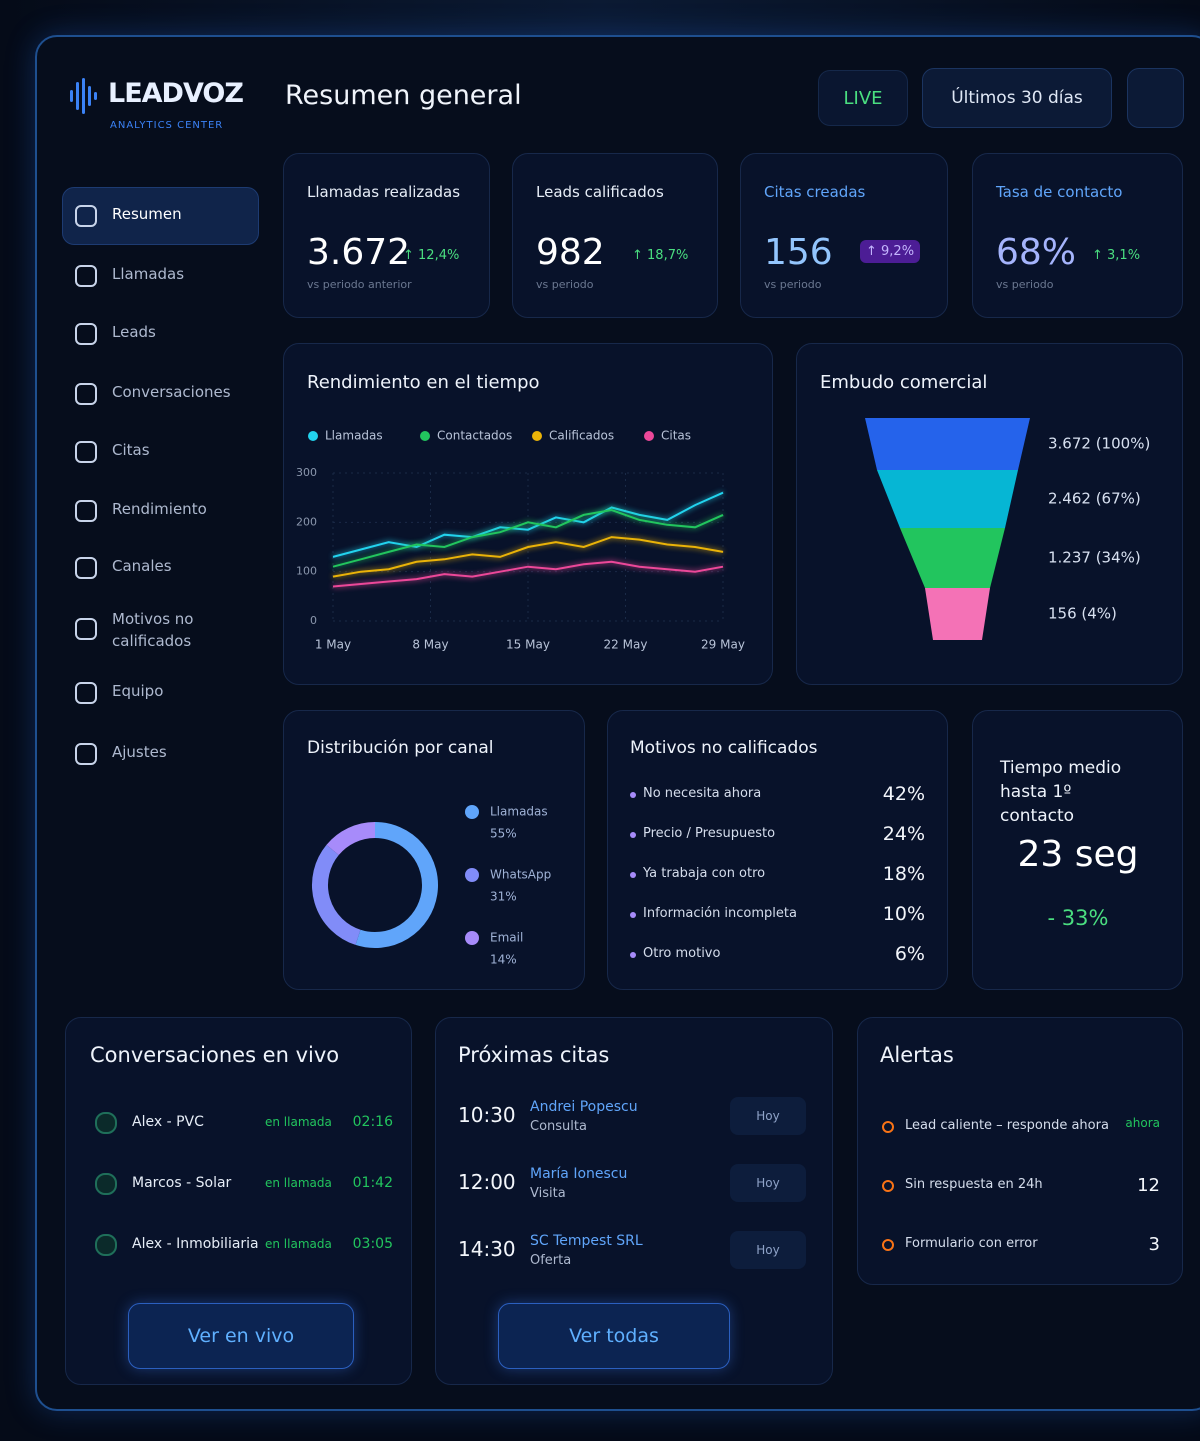 Image resolution: width=1200 pixels, height=1441 pixels. What do you see at coordinates (904, 382) in the screenshot?
I see `chart-title: Embudo comercial` at bounding box center [904, 382].